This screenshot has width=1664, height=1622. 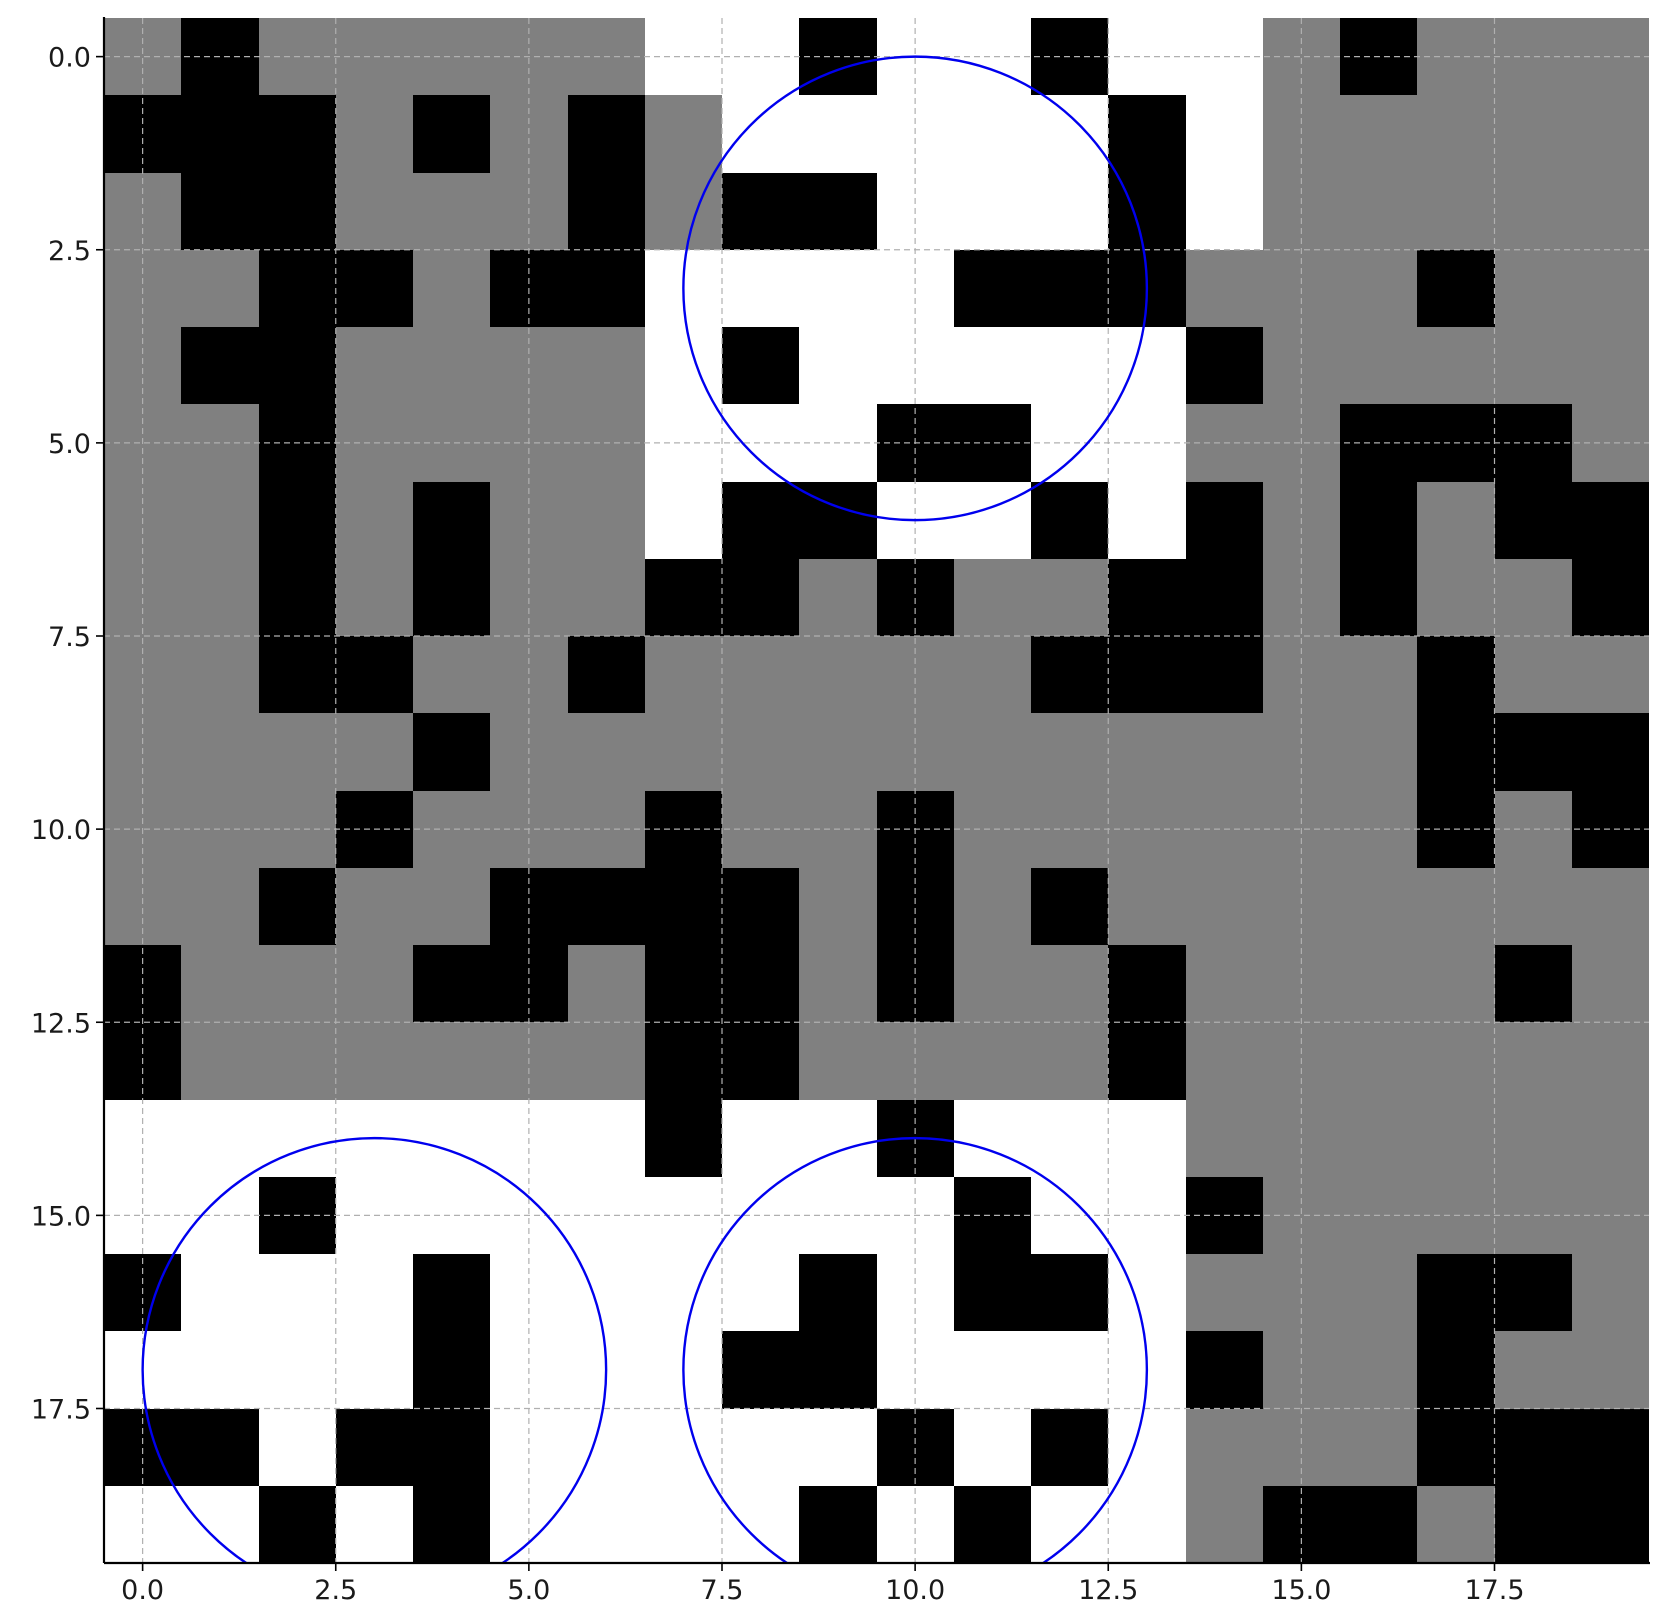 What do you see at coordinates (1224, 906) in the screenshot?
I see `heatmap-cell-r11-c14` at bounding box center [1224, 906].